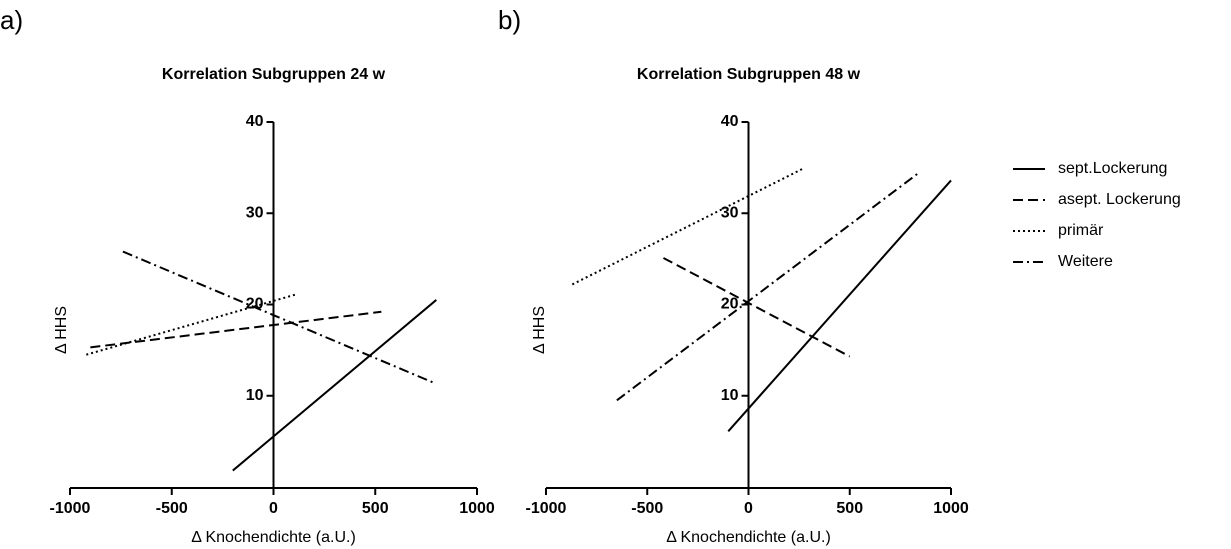  I want to click on chart-title: Korrelation Subgruppen 24 w, so click(274, 74).